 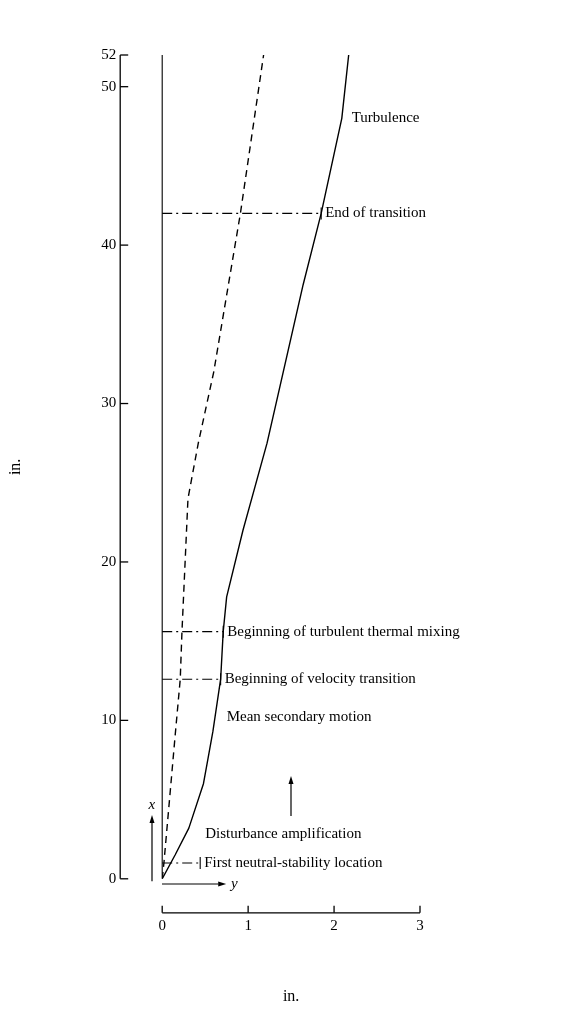 What do you see at coordinates (299, 716) in the screenshot?
I see `annotation: Mean secondary motion` at bounding box center [299, 716].